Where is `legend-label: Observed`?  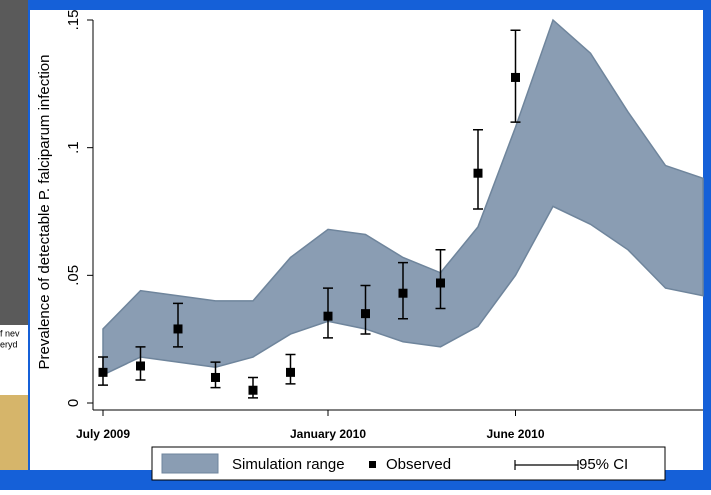 legend-label: Observed is located at coordinates (418, 464).